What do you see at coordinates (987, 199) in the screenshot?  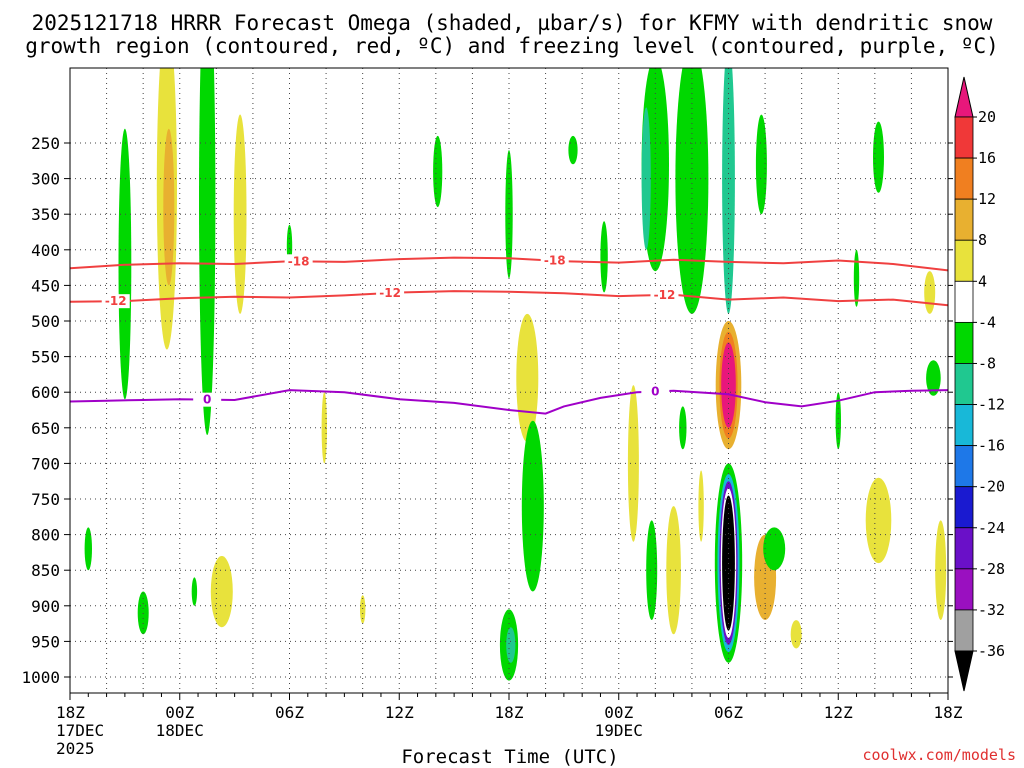 I see `colorbar-label: 12` at bounding box center [987, 199].